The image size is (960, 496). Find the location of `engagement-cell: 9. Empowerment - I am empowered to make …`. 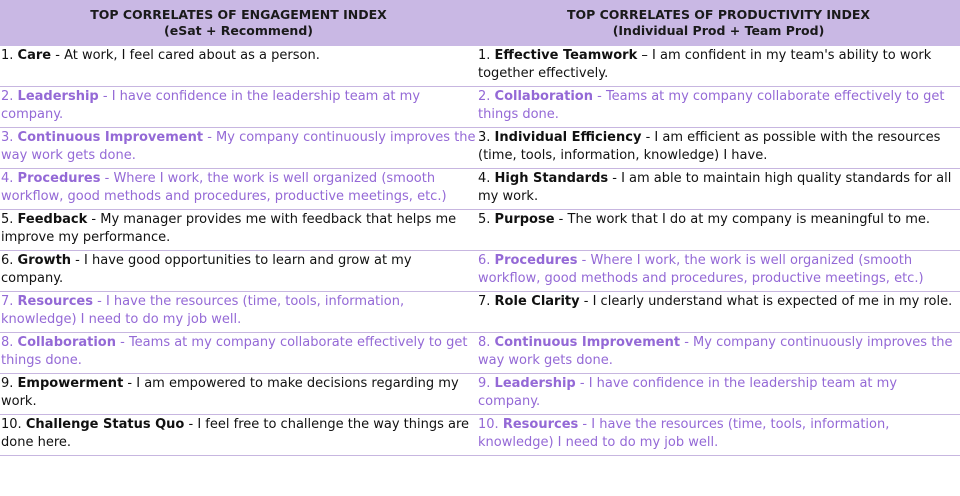

engagement-cell: 9. Empowerment - I am empowered to make … is located at coordinates (238, 394).